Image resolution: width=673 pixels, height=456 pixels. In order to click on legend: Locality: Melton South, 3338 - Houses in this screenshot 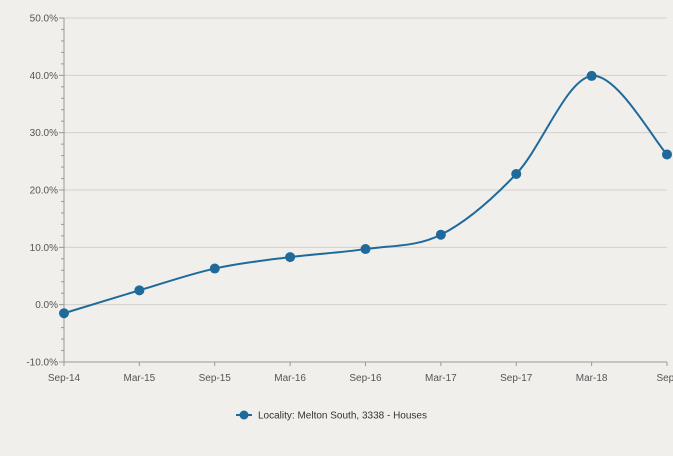, I will do `click(331, 416)`.